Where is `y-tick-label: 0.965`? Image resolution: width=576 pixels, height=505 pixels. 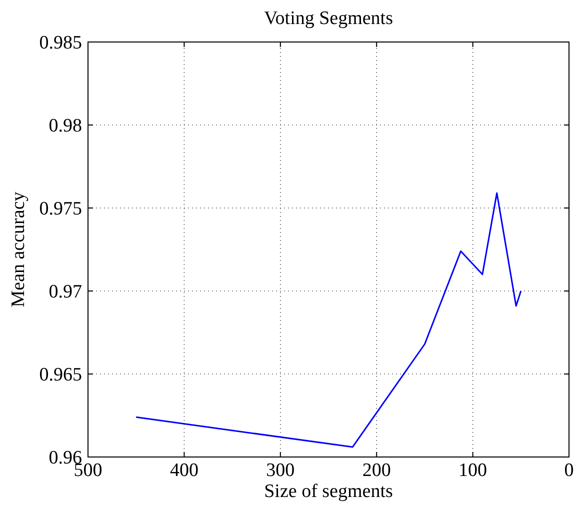 y-tick-label: 0.965 is located at coordinates (60, 375).